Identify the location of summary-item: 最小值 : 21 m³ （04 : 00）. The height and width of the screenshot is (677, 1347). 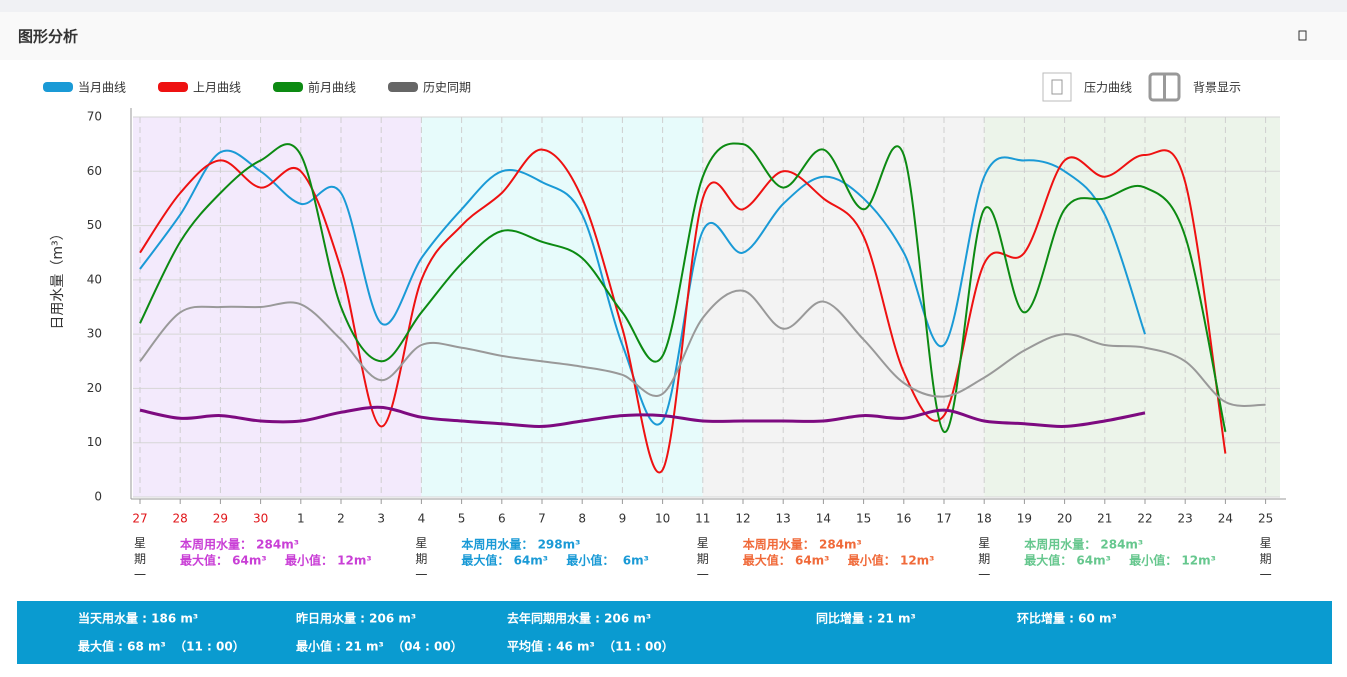
(379, 646).